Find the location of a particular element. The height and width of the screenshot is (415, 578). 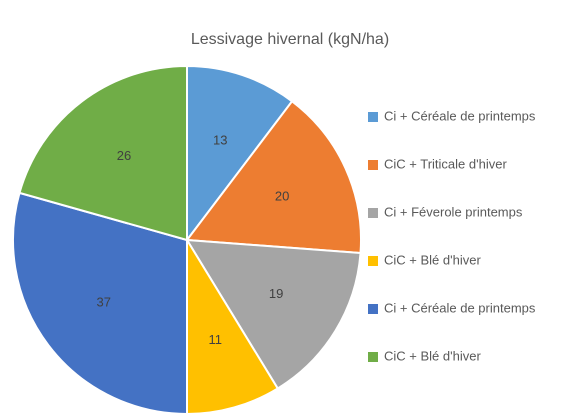

data-label: 26 is located at coordinates (124, 155).